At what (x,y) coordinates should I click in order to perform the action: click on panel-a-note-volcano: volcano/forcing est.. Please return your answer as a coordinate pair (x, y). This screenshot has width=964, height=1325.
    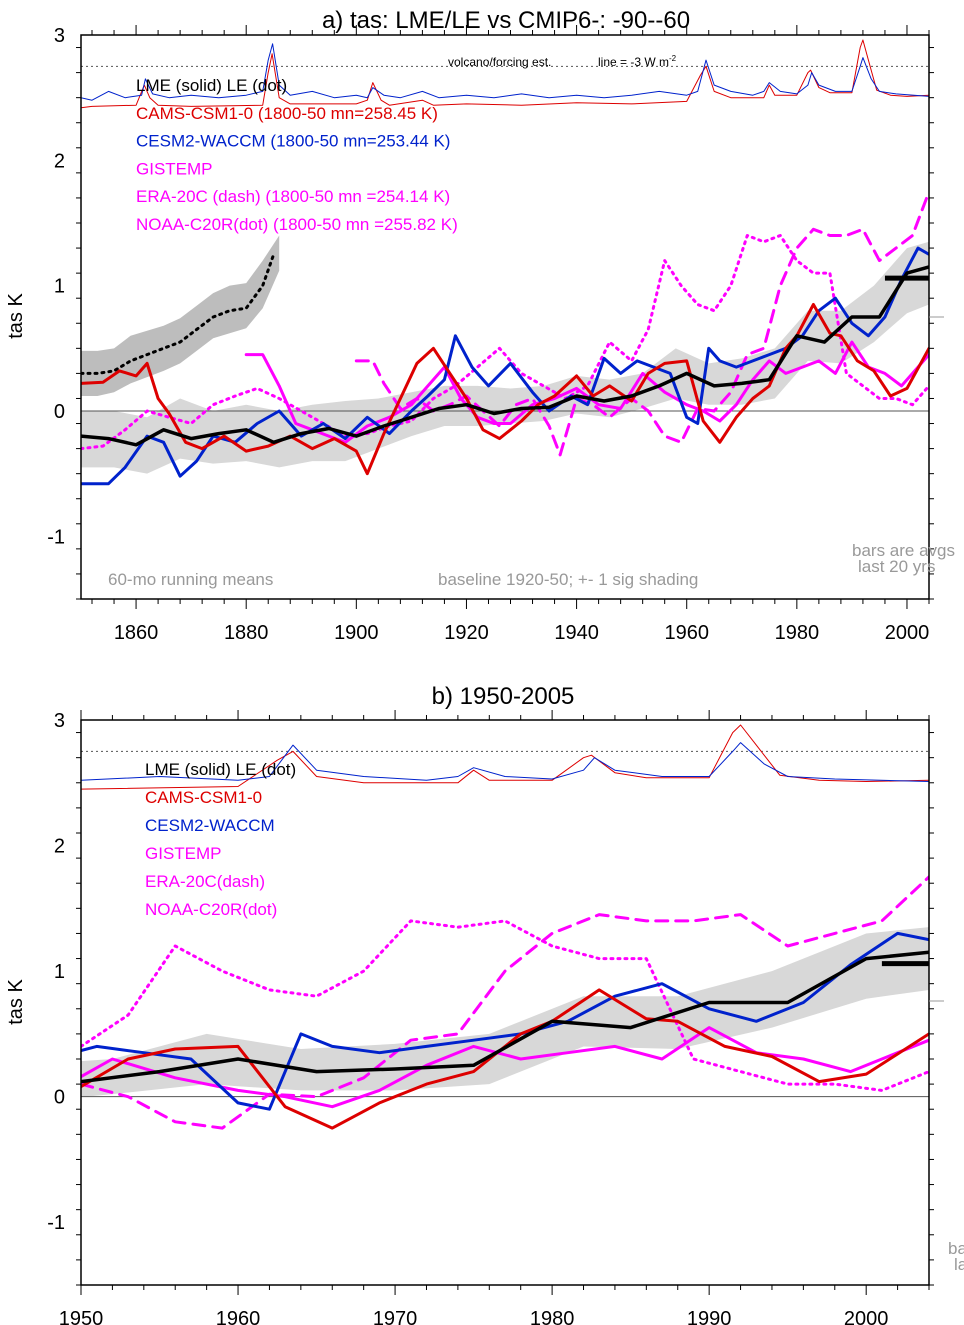
    Looking at the image, I should click on (499, 62).